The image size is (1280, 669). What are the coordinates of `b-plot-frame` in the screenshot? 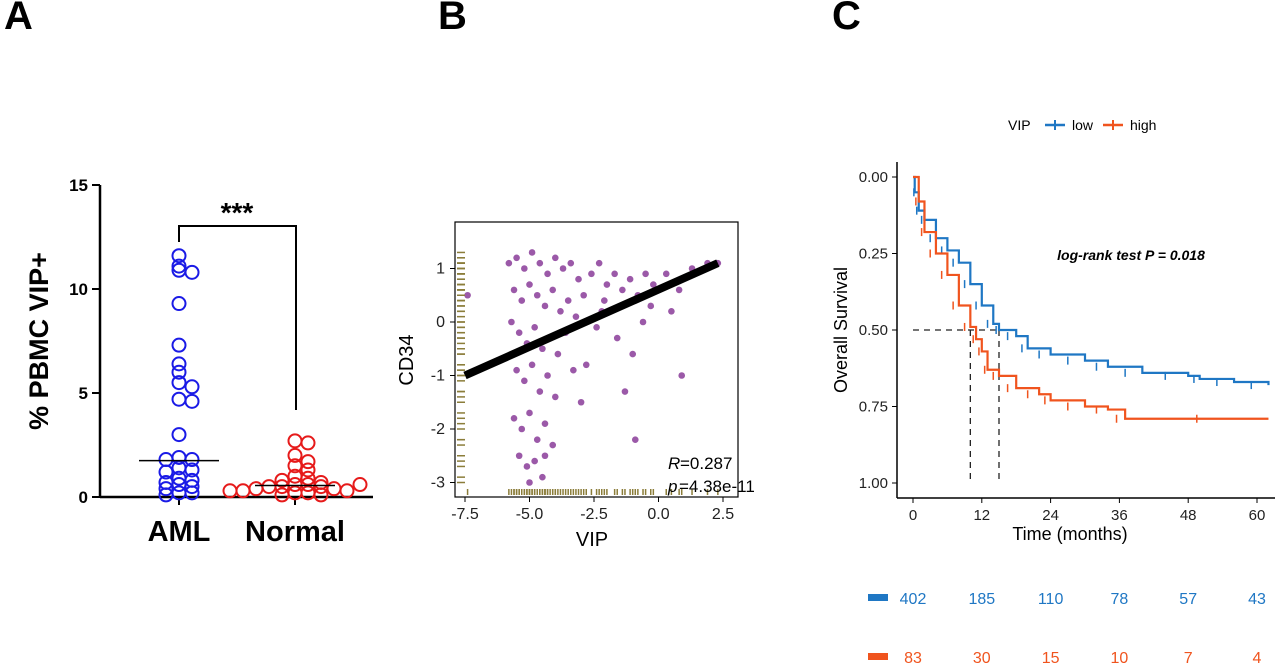 It's located at (596, 359).